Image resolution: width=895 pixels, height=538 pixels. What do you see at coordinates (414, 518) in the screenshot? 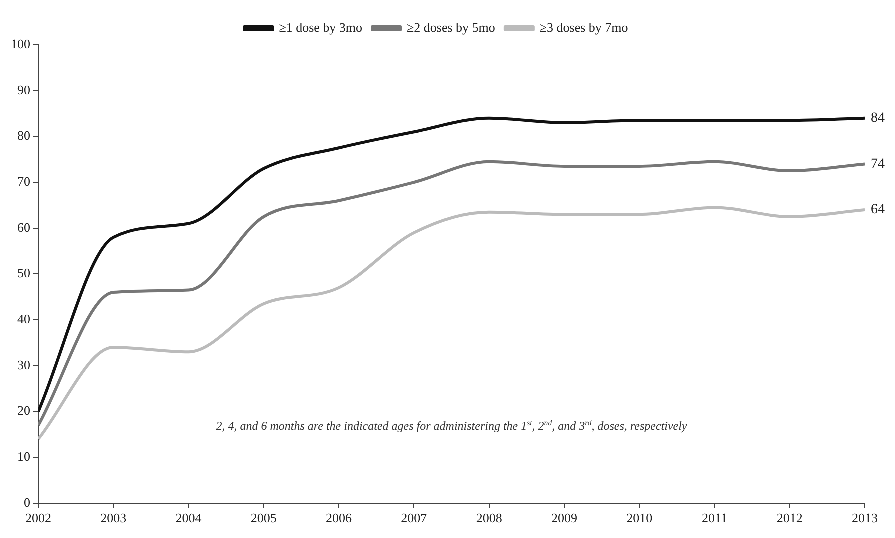
I see `x-tick-label: 2007` at bounding box center [414, 518].